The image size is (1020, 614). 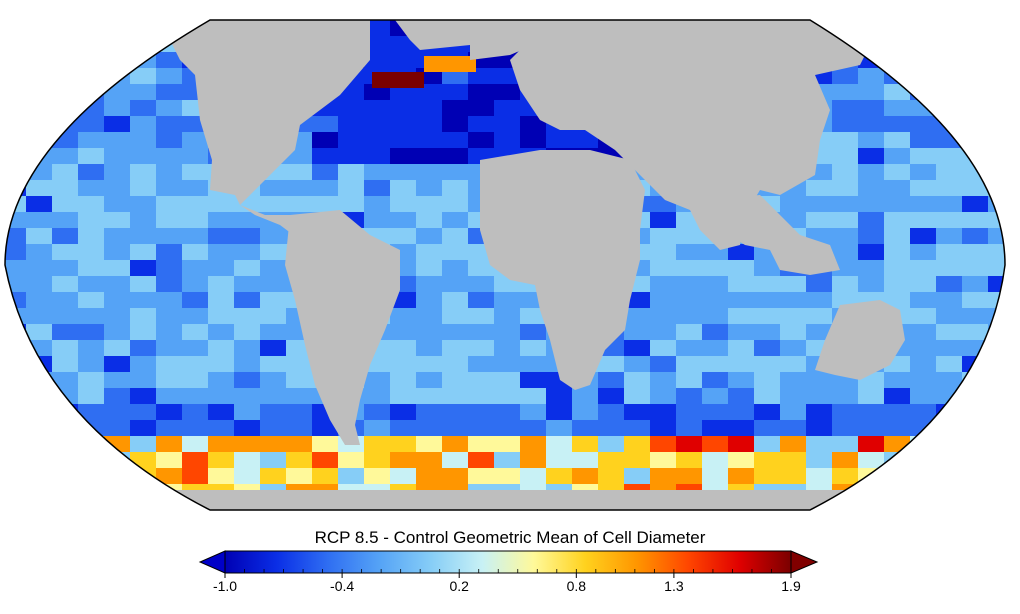 What do you see at coordinates (690, 135) in the screenshot?
I see `land-eurasia` at bounding box center [690, 135].